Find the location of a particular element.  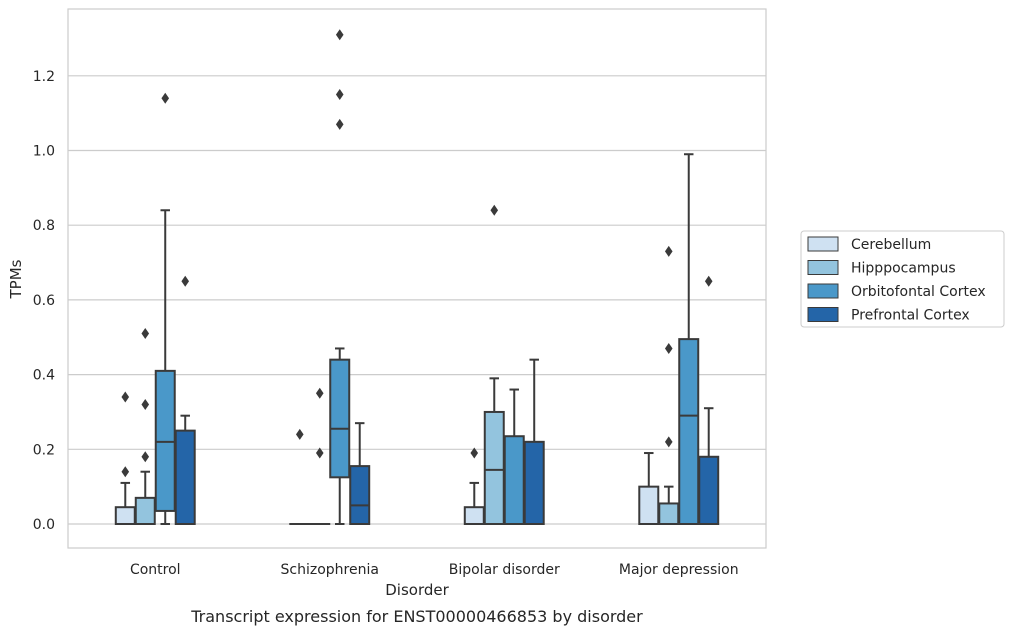

x-tick-label: Bipolar disorder is located at coordinates (504, 570).